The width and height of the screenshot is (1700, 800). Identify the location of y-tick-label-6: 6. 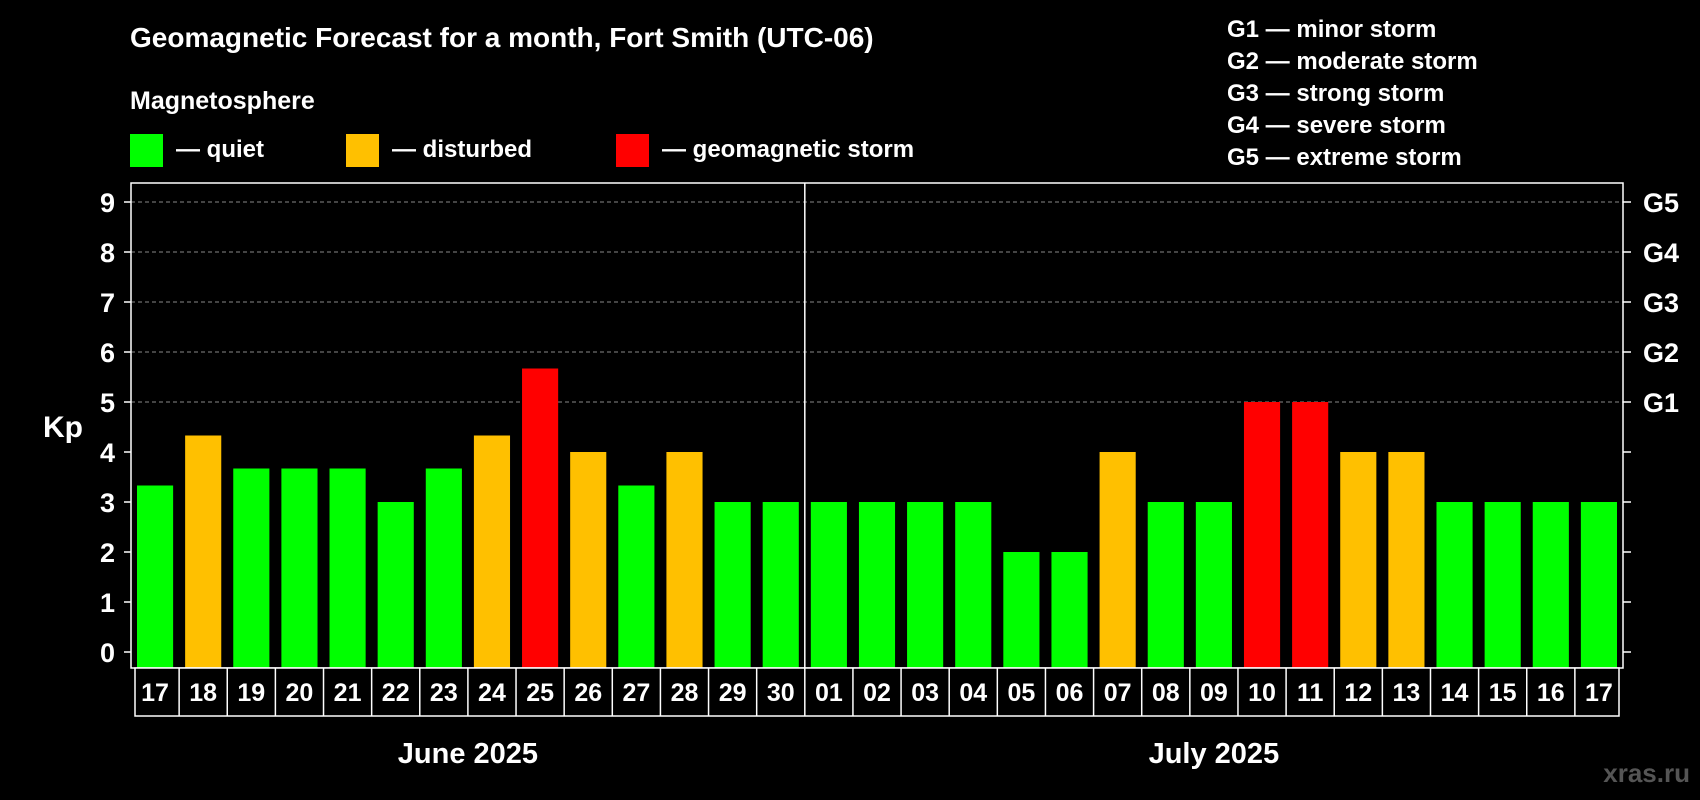
(107, 353).